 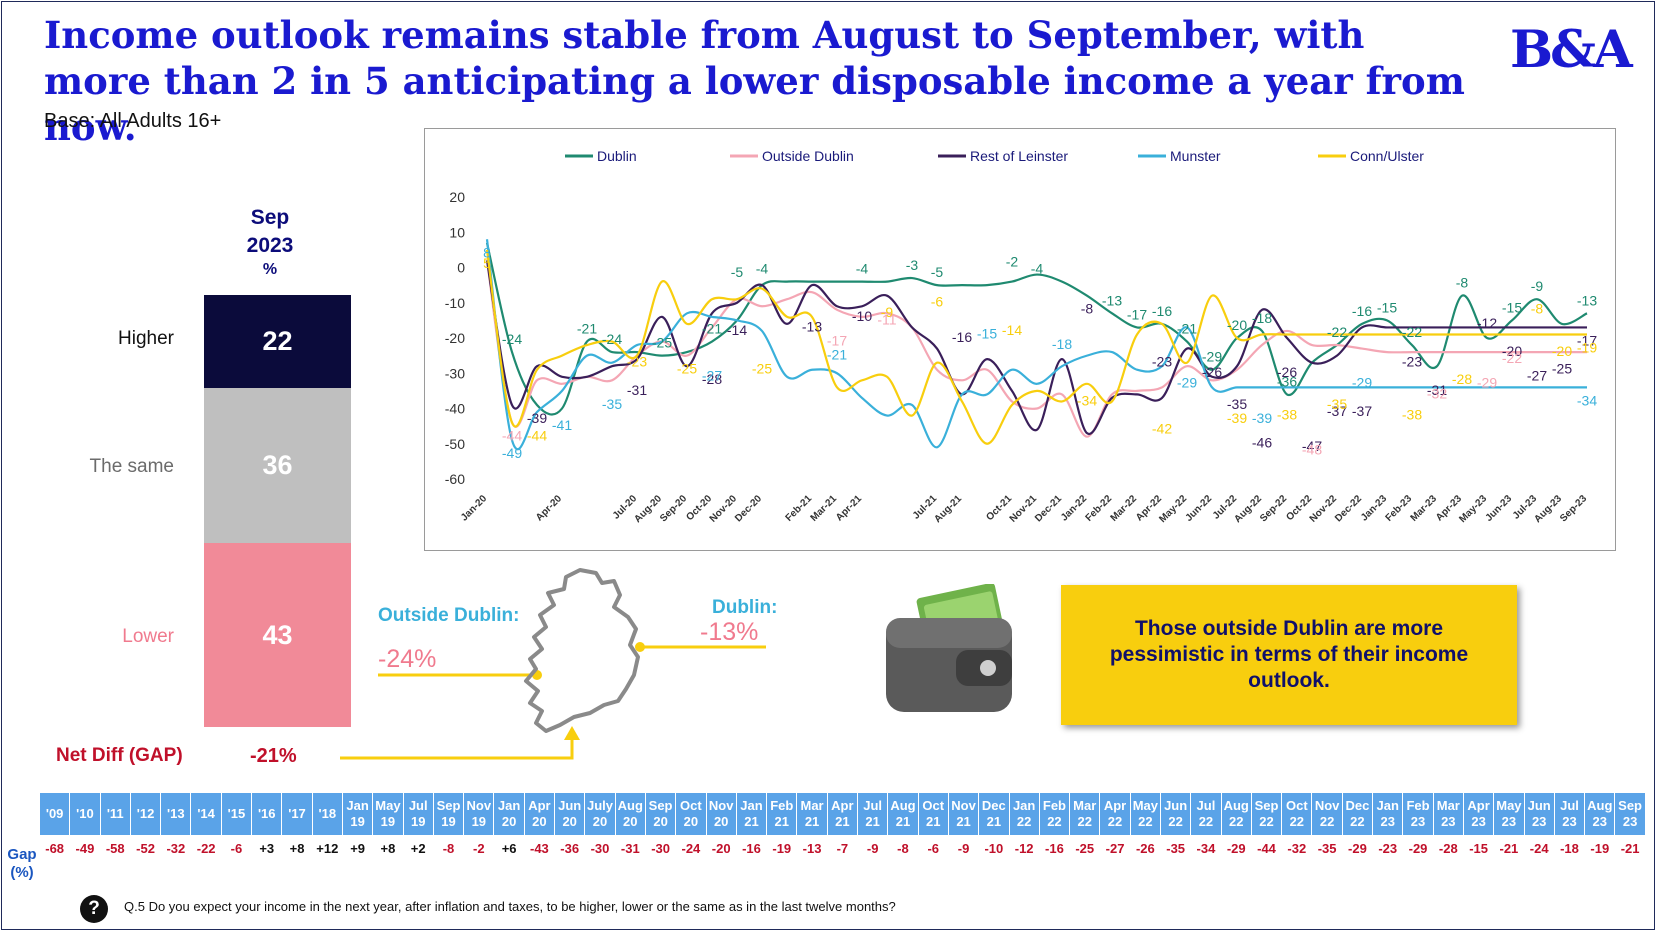 What do you see at coordinates (1087, 400) in the screenshot?
I see `data-label: -34` at bounding box center [1087, 400].